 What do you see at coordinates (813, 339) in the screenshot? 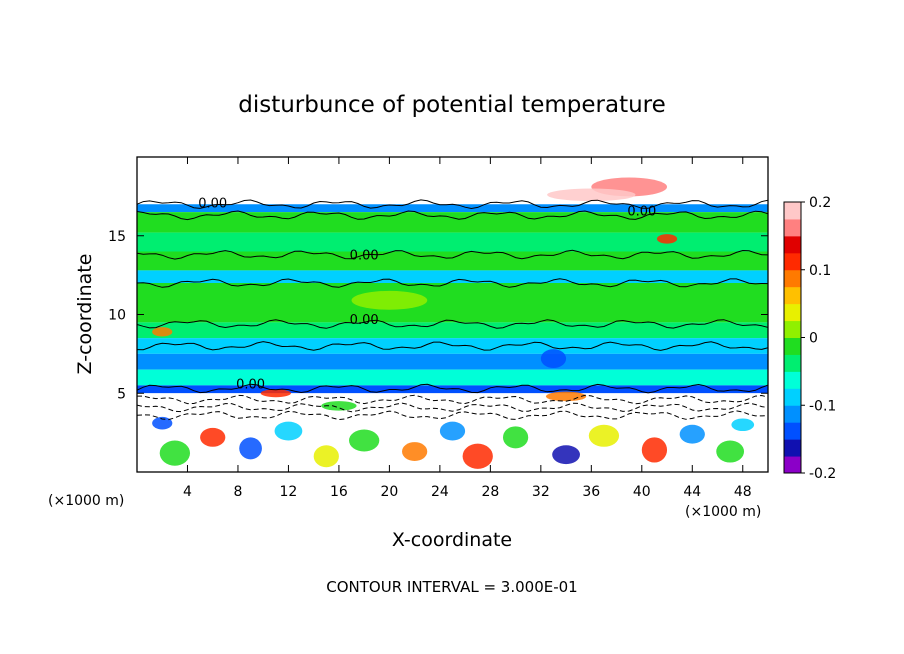
I see `colorbar-tick-label: 0` at bounding box center [813, 339].